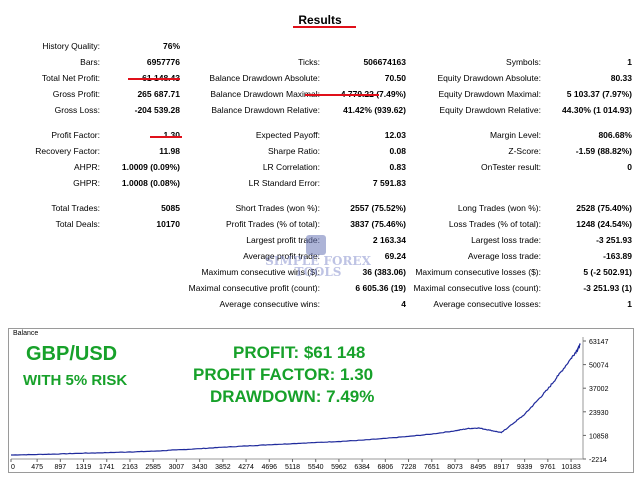 Image resolution: width=640 pixels, height=480 pixels. I want to click on x-tick-label: 475, so click(37, 467).